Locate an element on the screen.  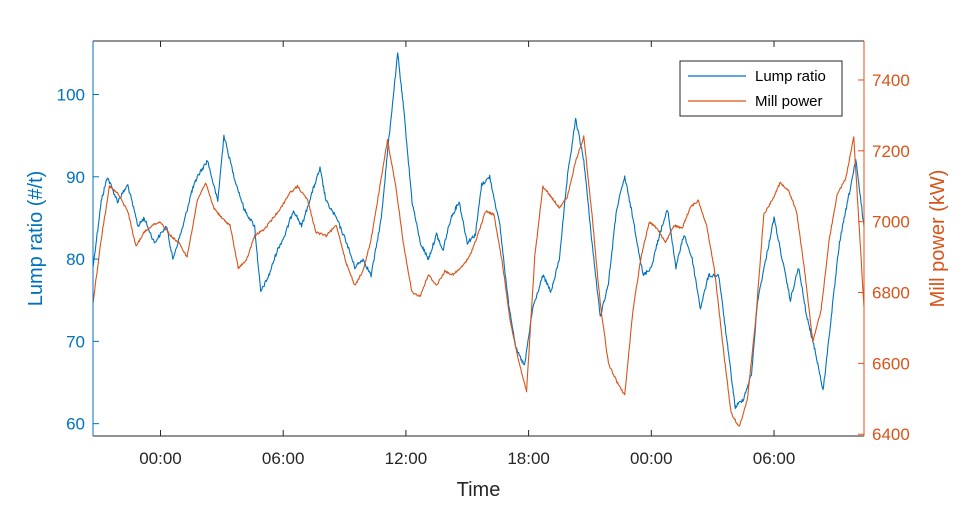
right-y-tick-label: 7400 is located at coordinates (891, 80).